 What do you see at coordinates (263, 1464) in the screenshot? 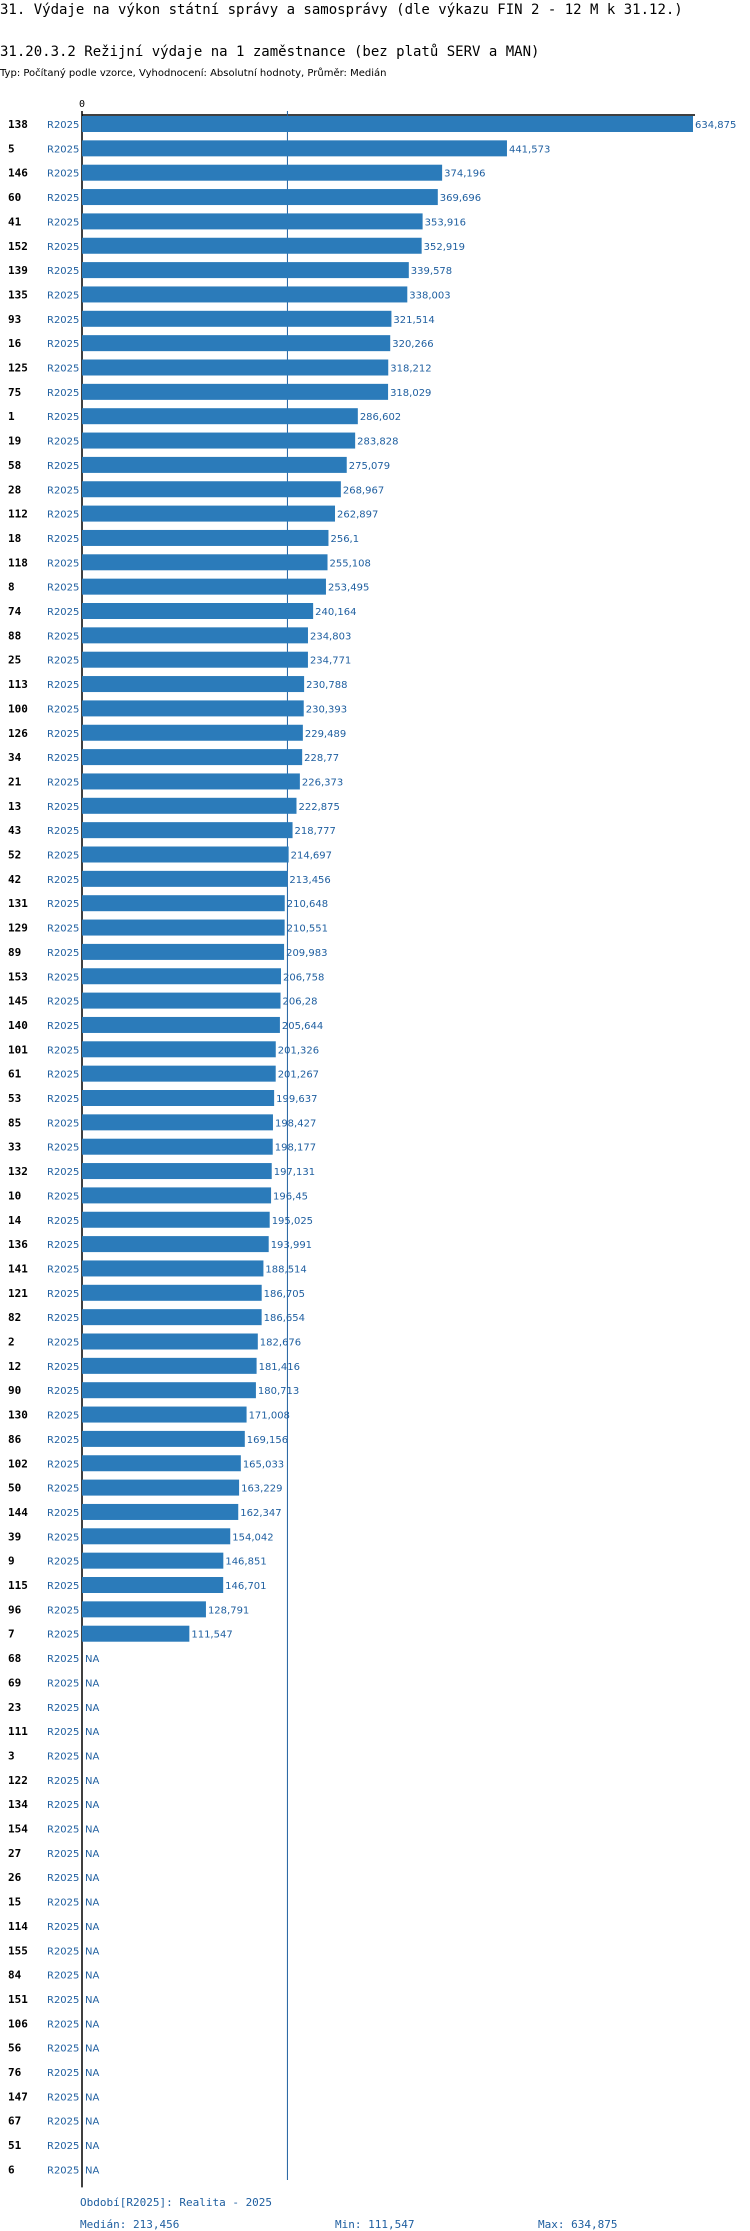
I see `value-label: 165,033` at bounding box center [263, 1464].